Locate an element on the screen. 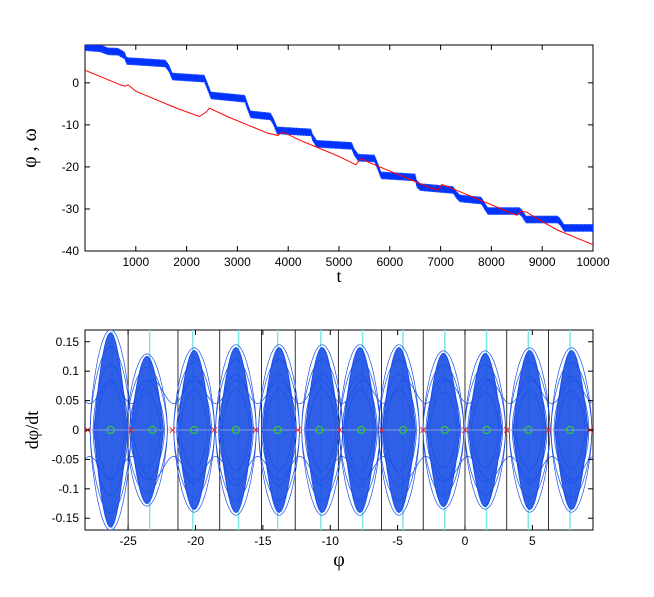  x-tick-label: 4000 is located at coordinates (288, 262).